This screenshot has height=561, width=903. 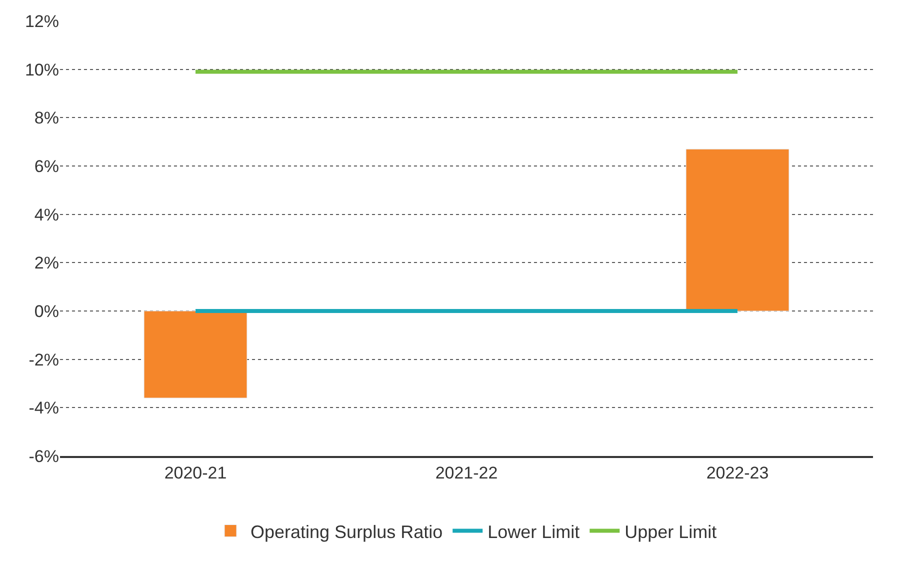 What do you see at coordinates (46, 118) in the screenshot?
I see `y-tick-label: 8%` at bounding box center [46, 118].